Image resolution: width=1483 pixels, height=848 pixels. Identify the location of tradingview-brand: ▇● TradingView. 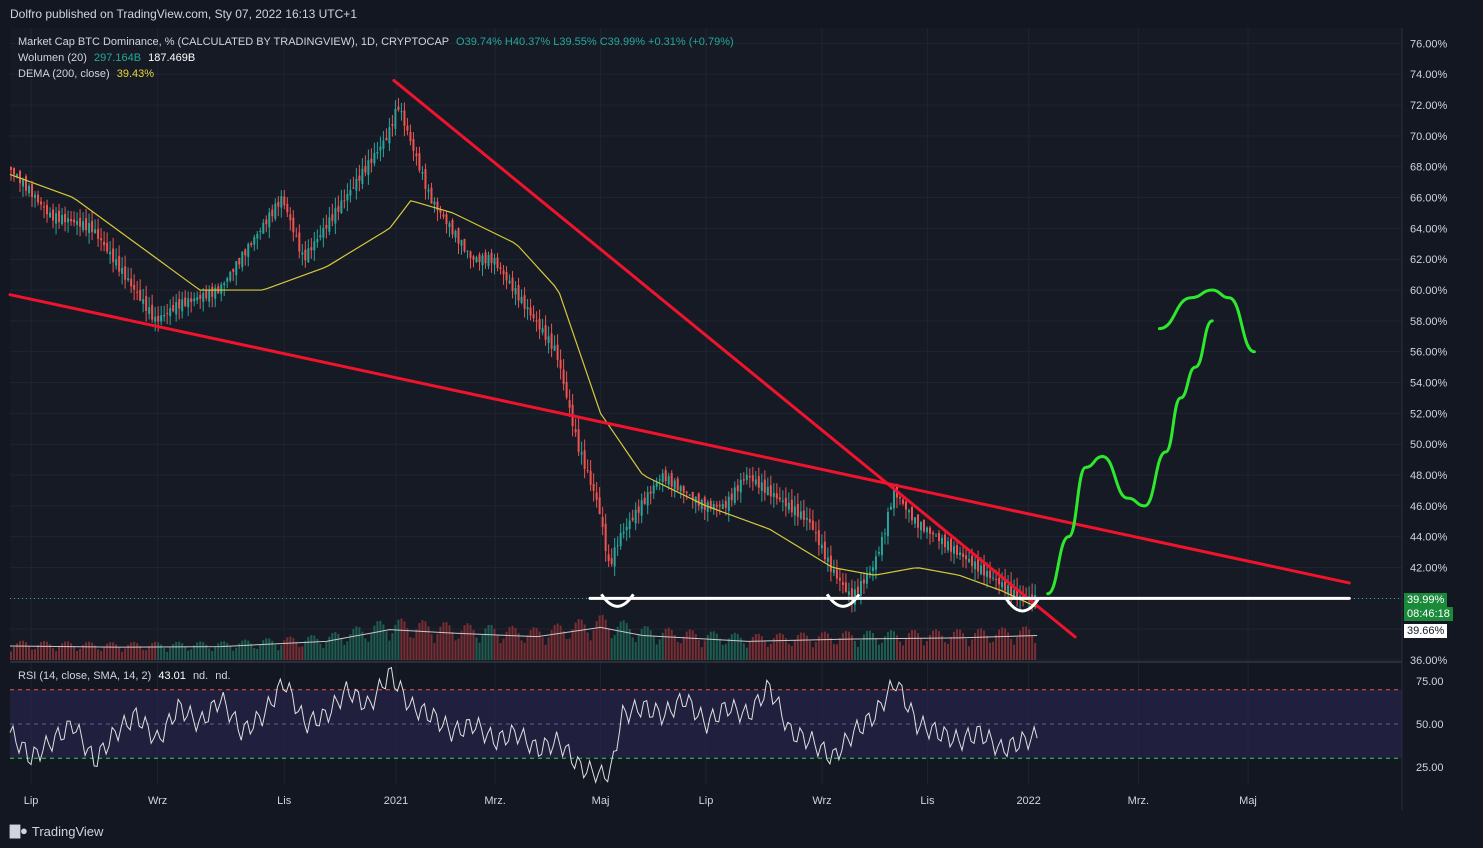
(56, 831).